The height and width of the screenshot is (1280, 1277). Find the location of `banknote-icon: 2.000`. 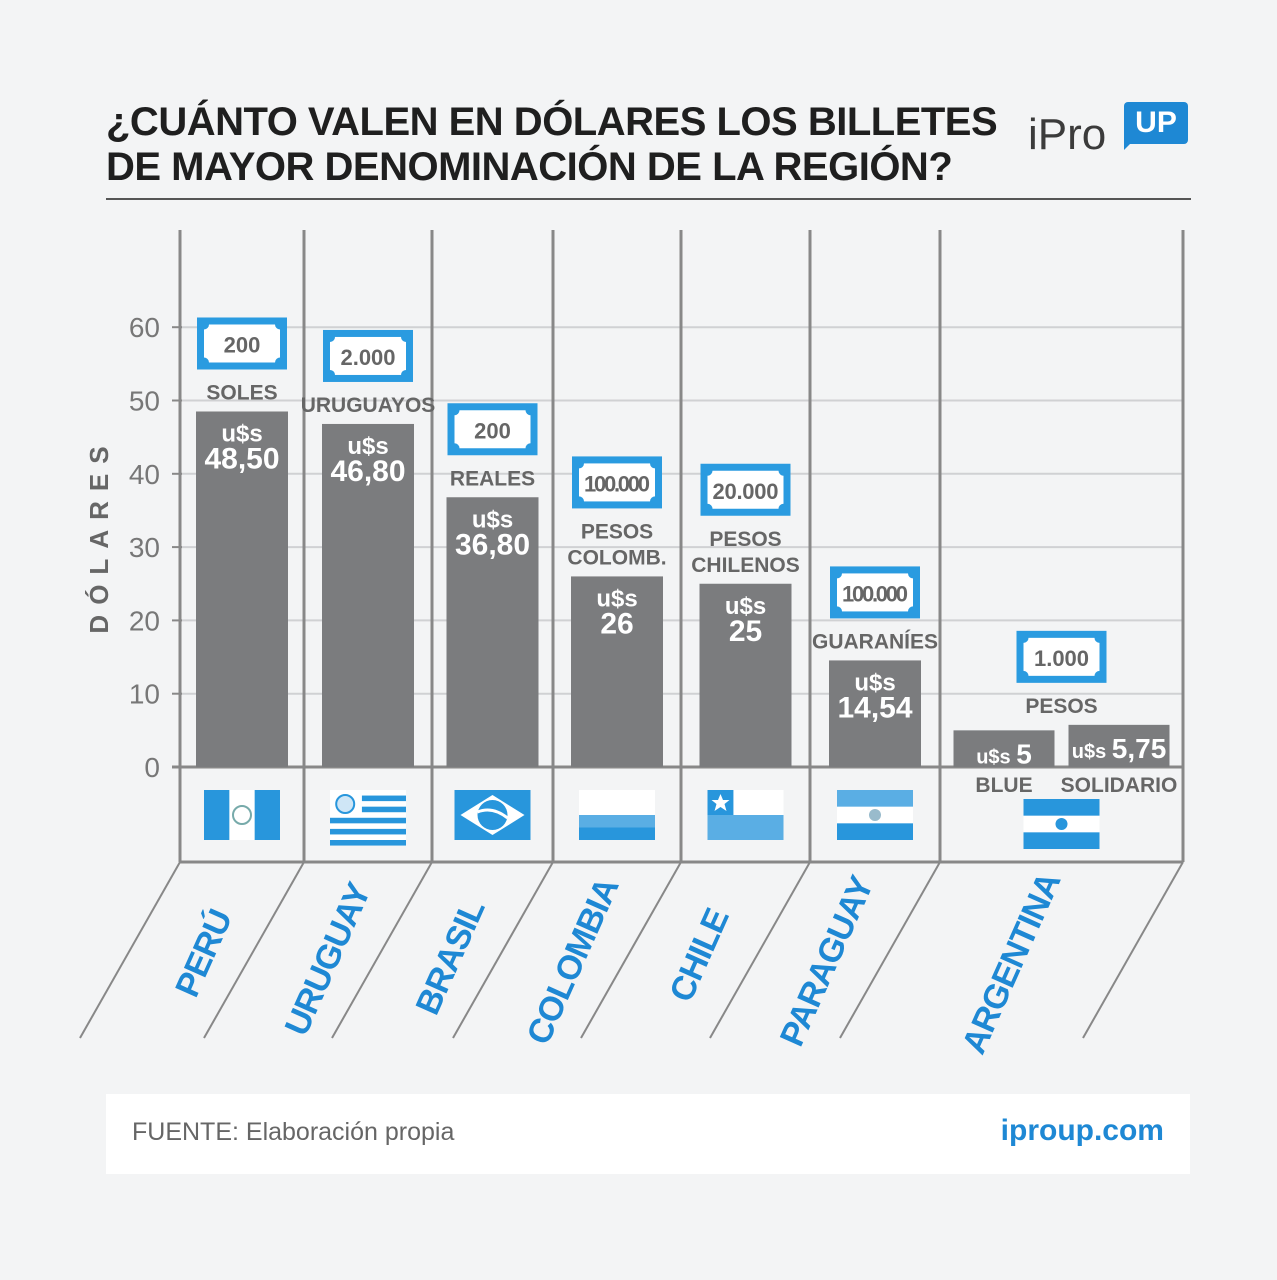

banknote-icon: 2.000 is located at coordinates (368, 355).